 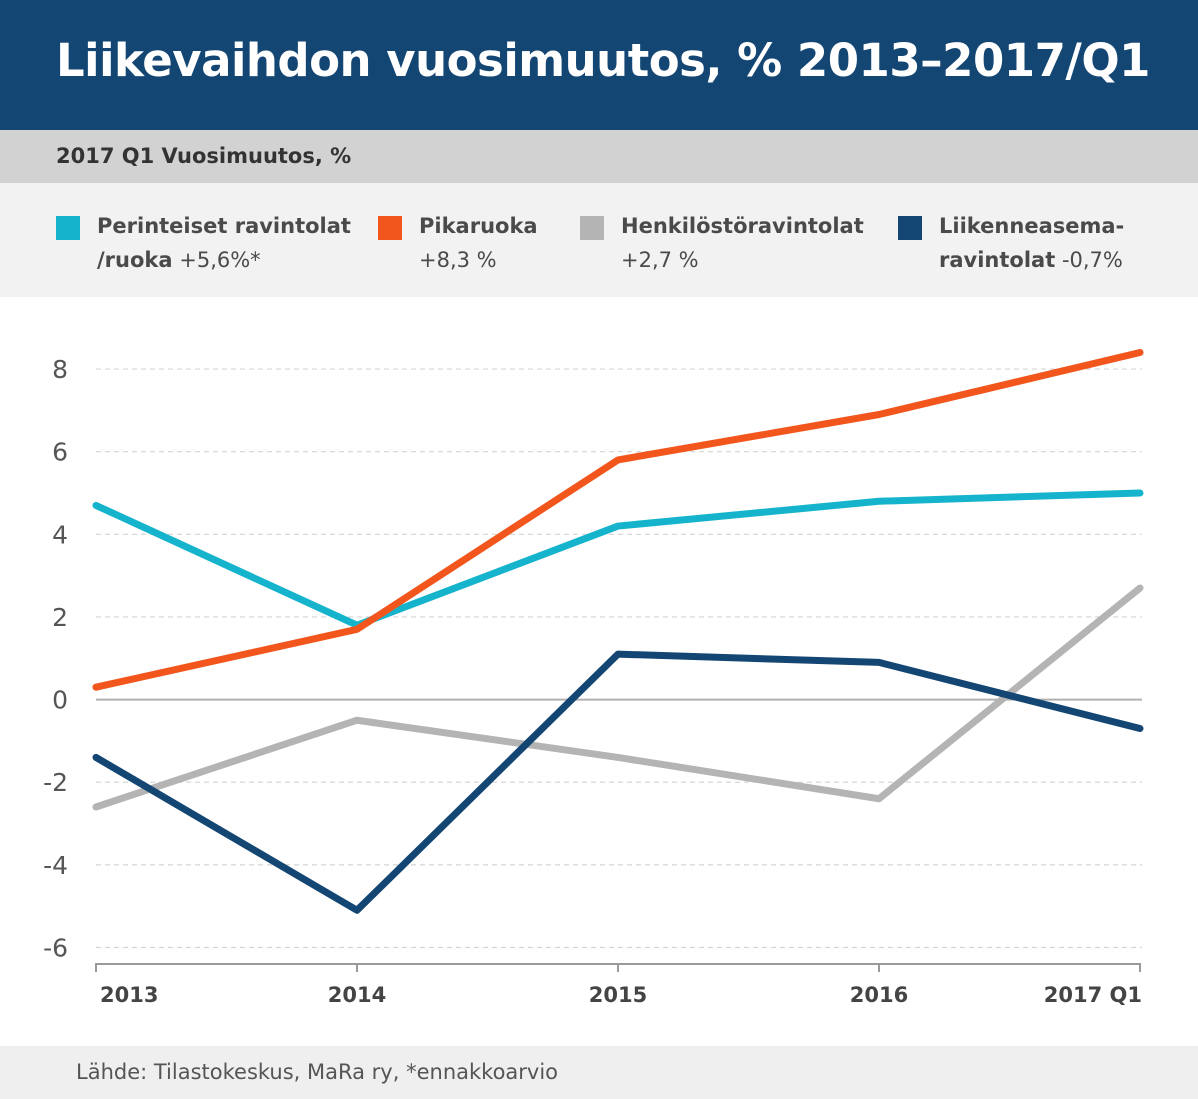 I want to click on legend, so click(x=599, y=240).